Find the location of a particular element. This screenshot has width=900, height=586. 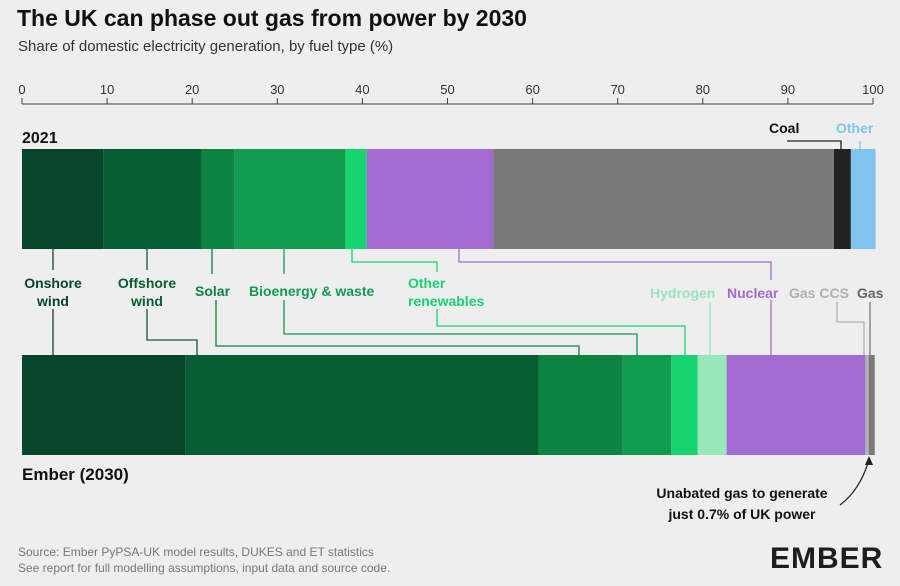

label-coal: Coal is located at coordinates (784, 128).